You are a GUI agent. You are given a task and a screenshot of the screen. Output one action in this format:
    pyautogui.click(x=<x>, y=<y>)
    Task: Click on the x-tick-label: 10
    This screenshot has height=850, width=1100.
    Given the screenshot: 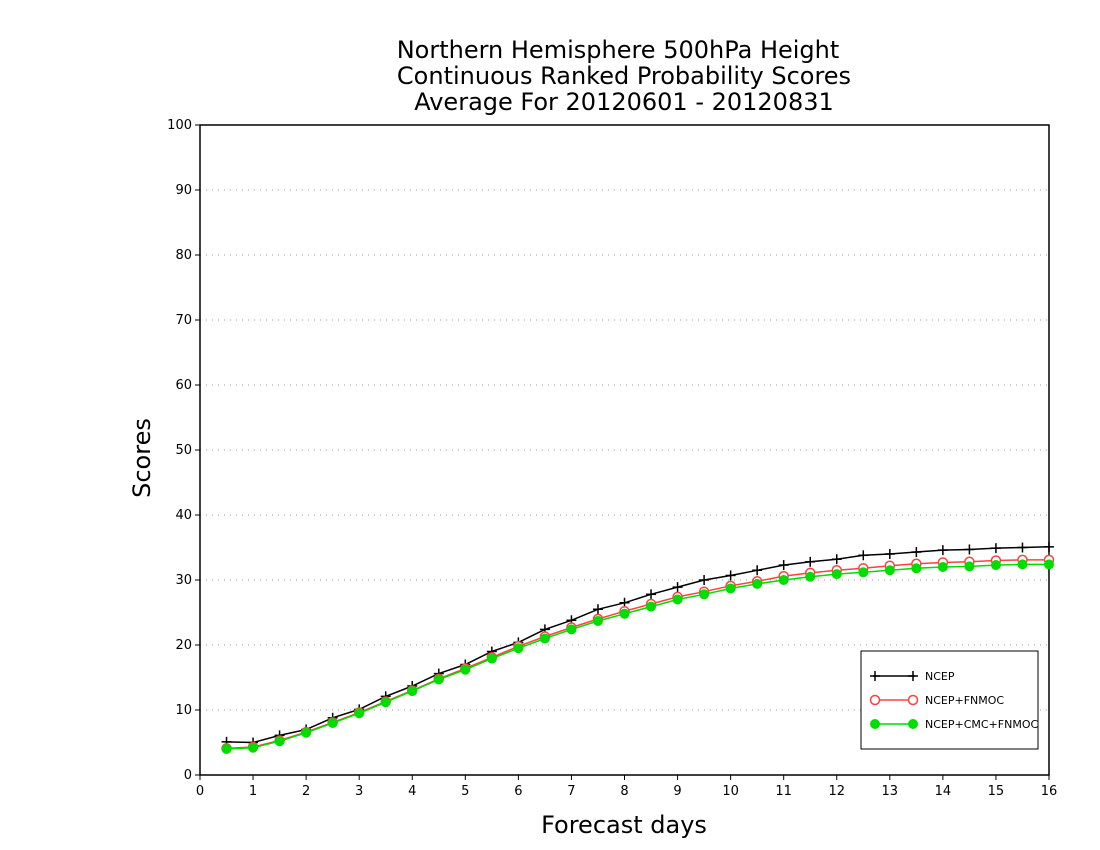 What is the action you would take?
    pyautogui.click(x=730, y=791)
    